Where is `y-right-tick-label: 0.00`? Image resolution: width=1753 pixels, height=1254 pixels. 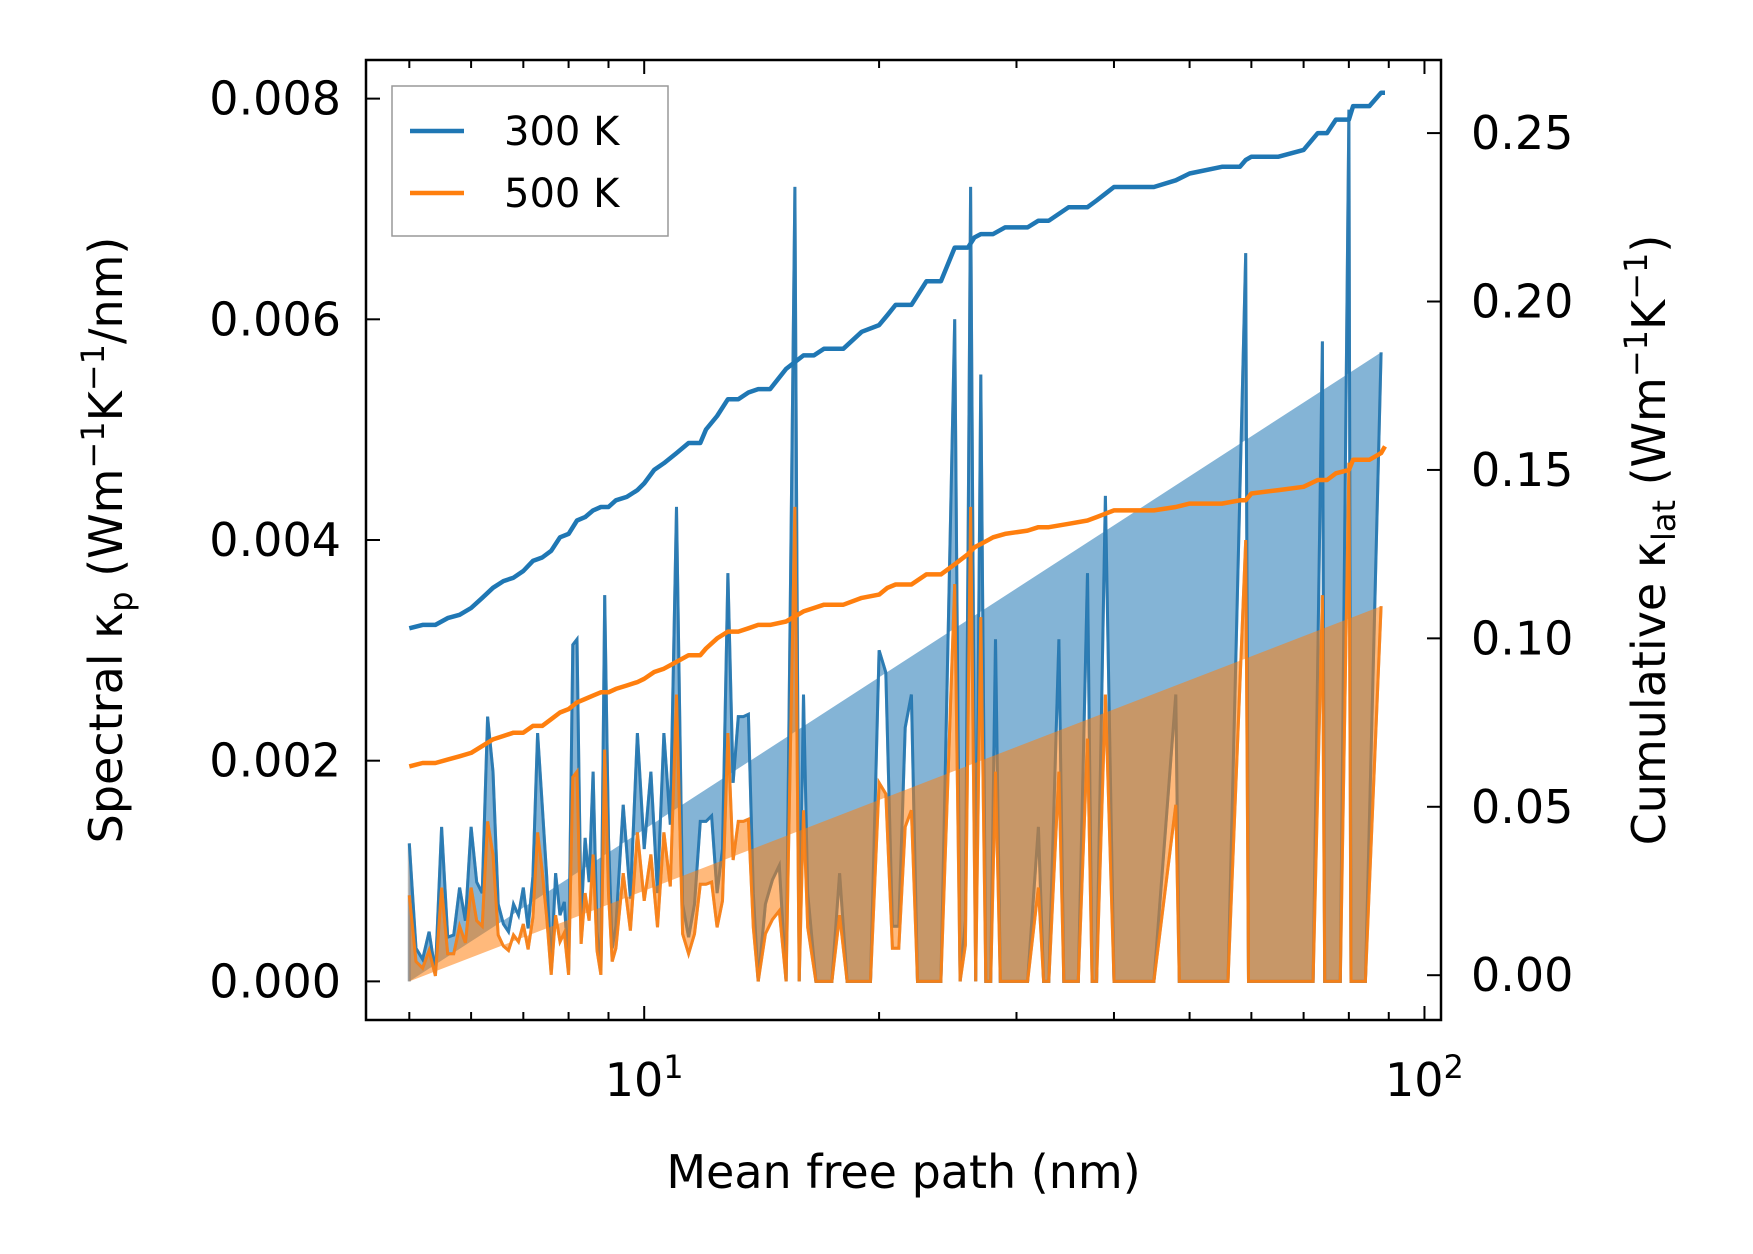
y-right-tick-label: 0.00 is located at coordinates (1522, 975).